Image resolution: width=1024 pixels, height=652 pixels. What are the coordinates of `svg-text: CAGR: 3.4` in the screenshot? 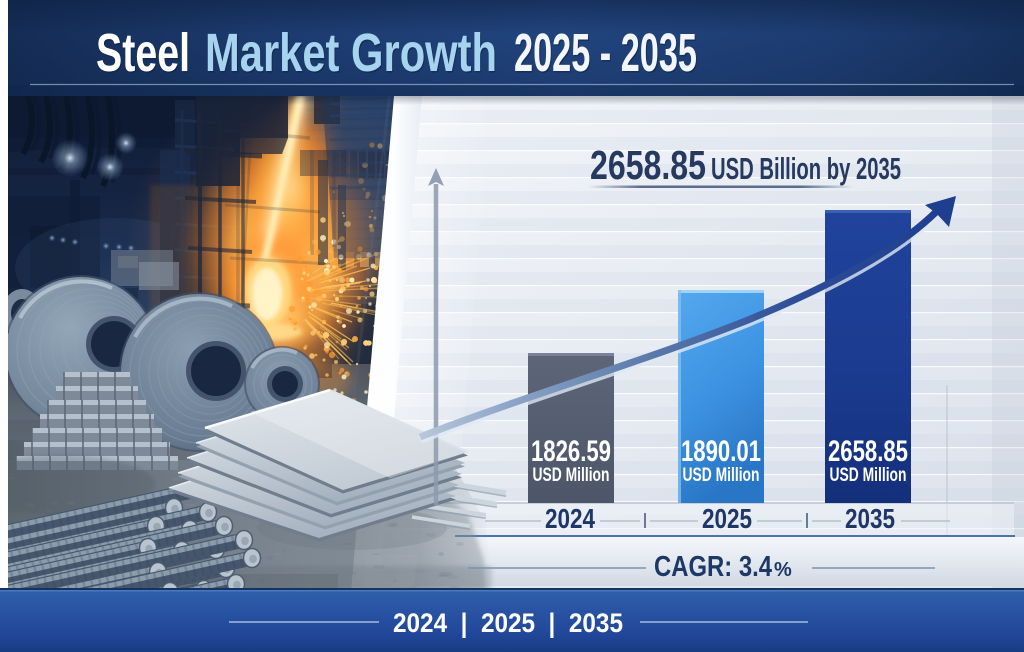 It's located at (713, 567).